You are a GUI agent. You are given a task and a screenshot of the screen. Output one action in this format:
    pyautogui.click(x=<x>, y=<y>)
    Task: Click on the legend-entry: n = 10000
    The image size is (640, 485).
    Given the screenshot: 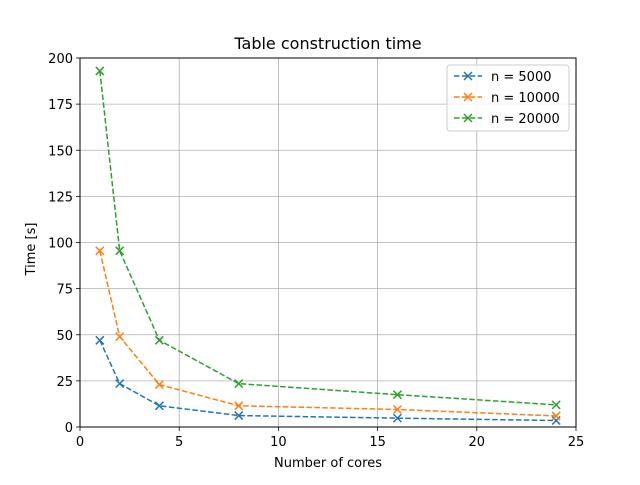 What is the action you would take?
    pyautogui.click(x=507, y=98)
    